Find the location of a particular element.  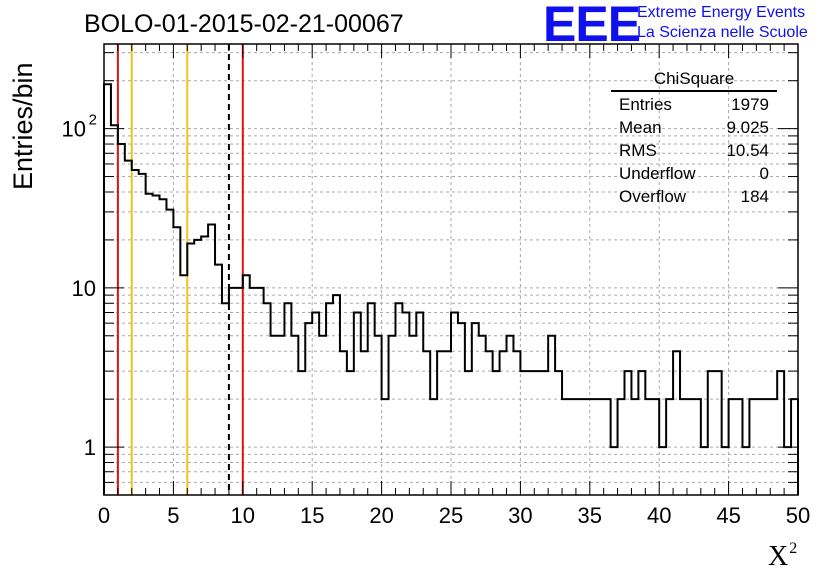

x-tick-label: 40 is located at coordinates (659, 515).